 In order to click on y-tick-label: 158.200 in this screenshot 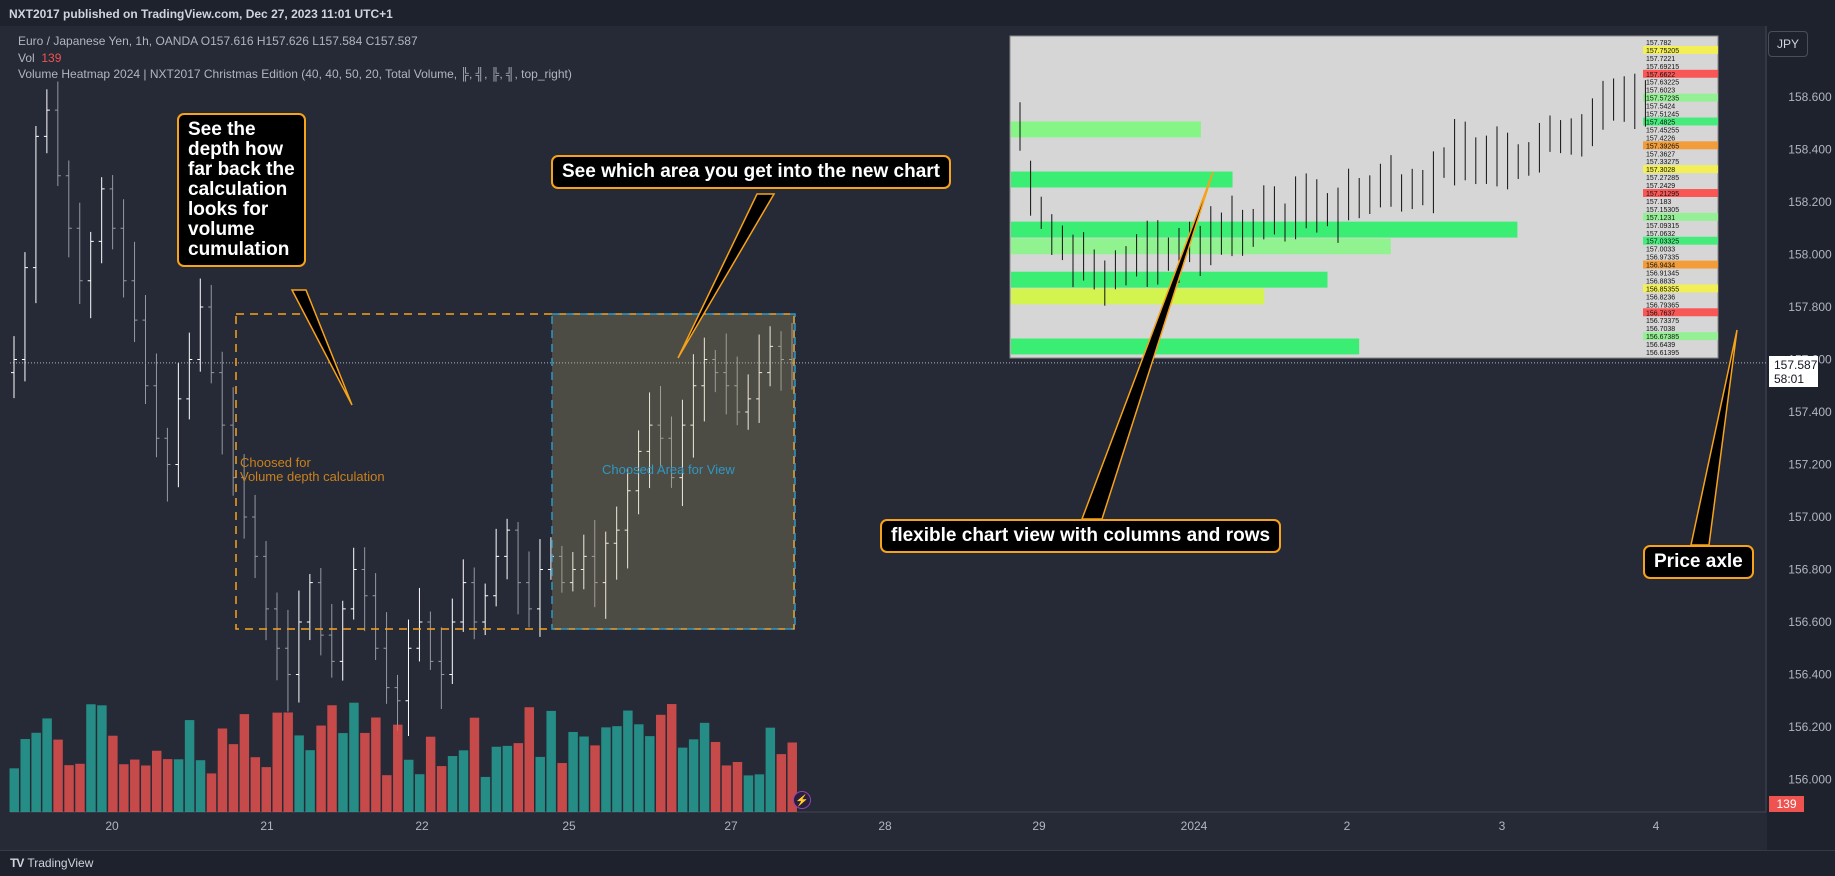, I will do `click(1810, 202)`.